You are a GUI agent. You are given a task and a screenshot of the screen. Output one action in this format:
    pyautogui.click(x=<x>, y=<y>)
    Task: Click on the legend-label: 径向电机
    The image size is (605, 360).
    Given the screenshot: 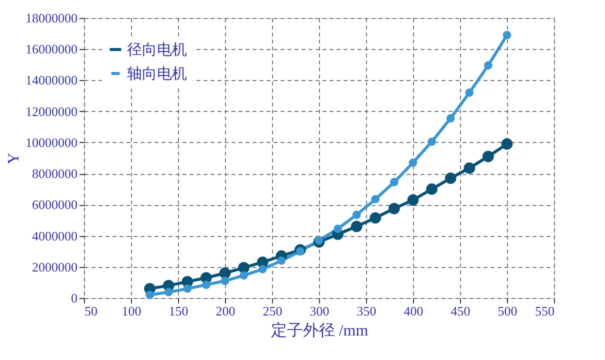 What is the action you would take?
    pyautogui.click(x=157, y=50)
    